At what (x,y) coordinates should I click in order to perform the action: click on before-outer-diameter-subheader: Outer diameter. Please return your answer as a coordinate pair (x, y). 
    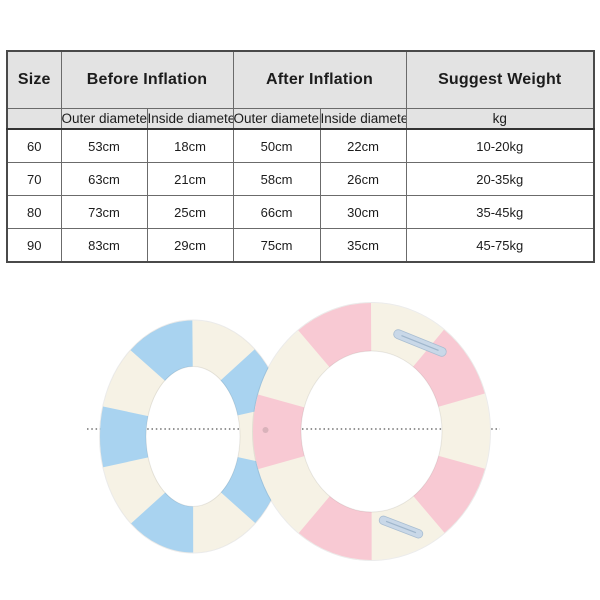
    Looking at the image, I should click on (104, 119).